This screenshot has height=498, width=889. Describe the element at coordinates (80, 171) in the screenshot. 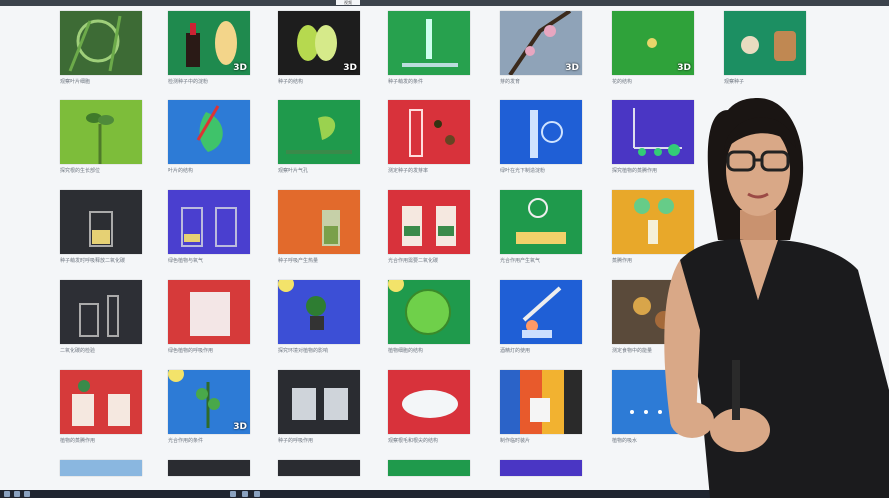

I see `video-caption: 探究根的生长部位` at that location.